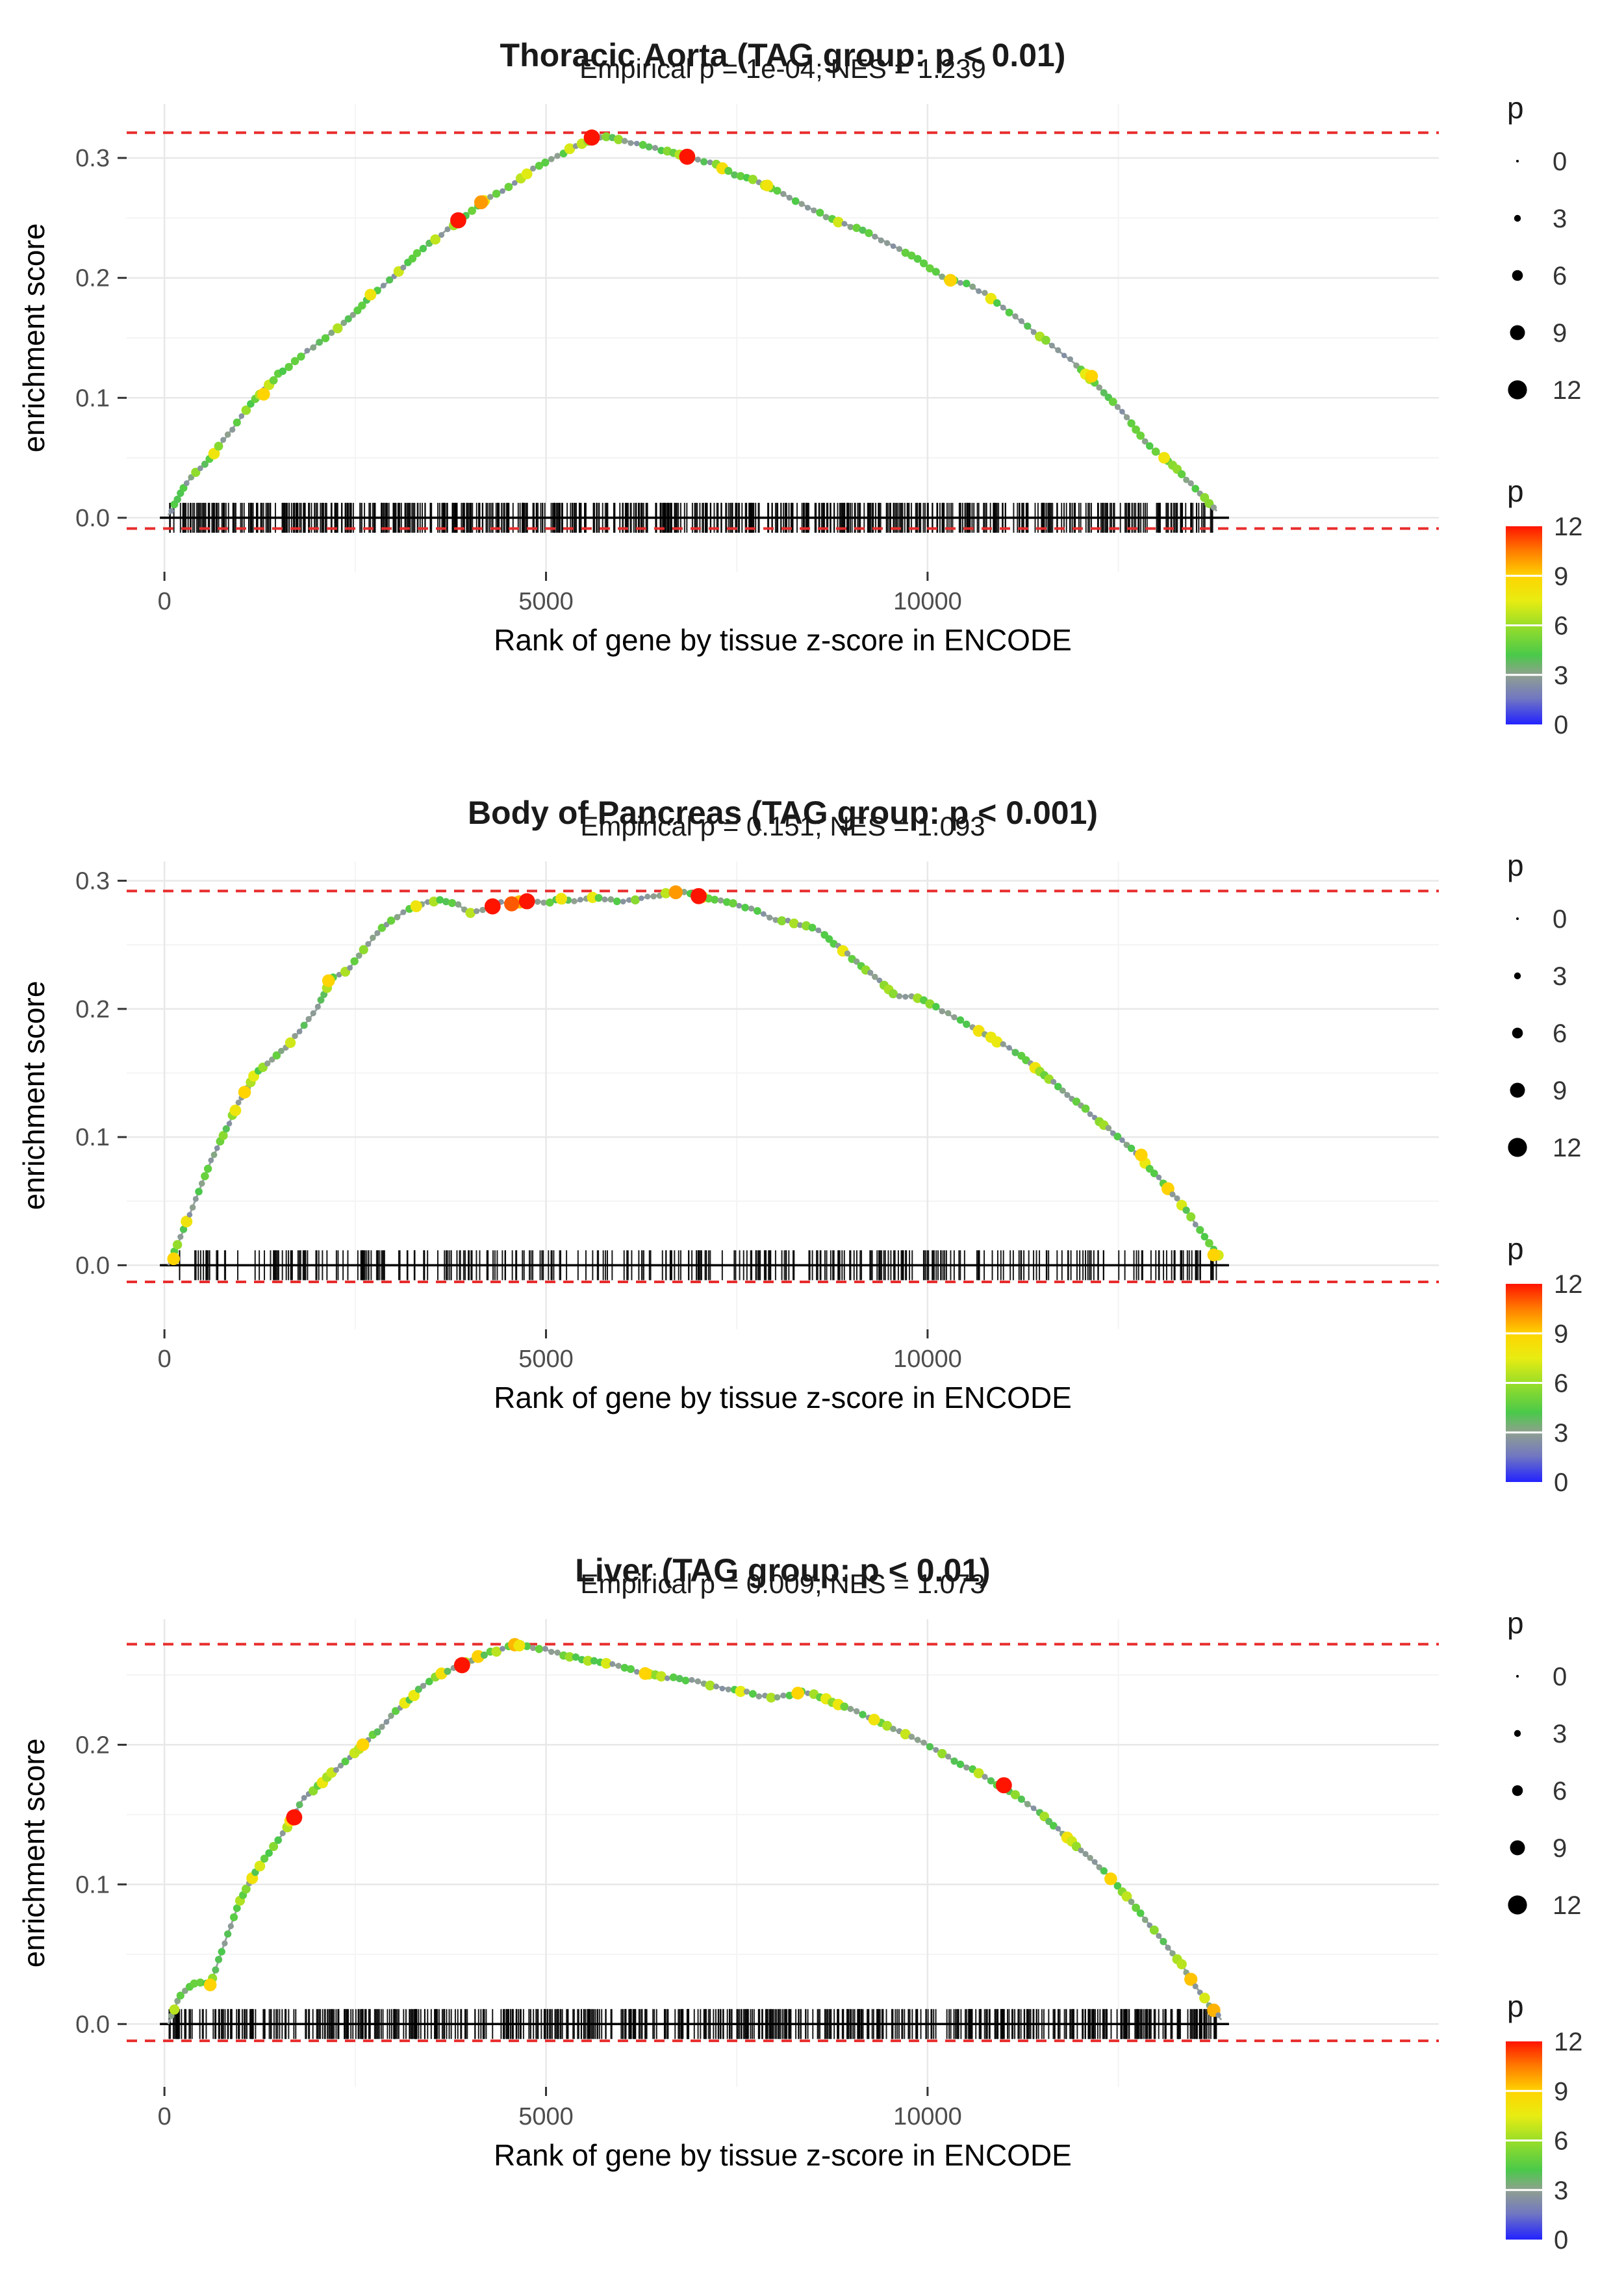 This screenshot has width=1624, height=2274. I want to click on chart-subtitle: Empirical p = 0.151; NES = 1.093, so click(782, 826).